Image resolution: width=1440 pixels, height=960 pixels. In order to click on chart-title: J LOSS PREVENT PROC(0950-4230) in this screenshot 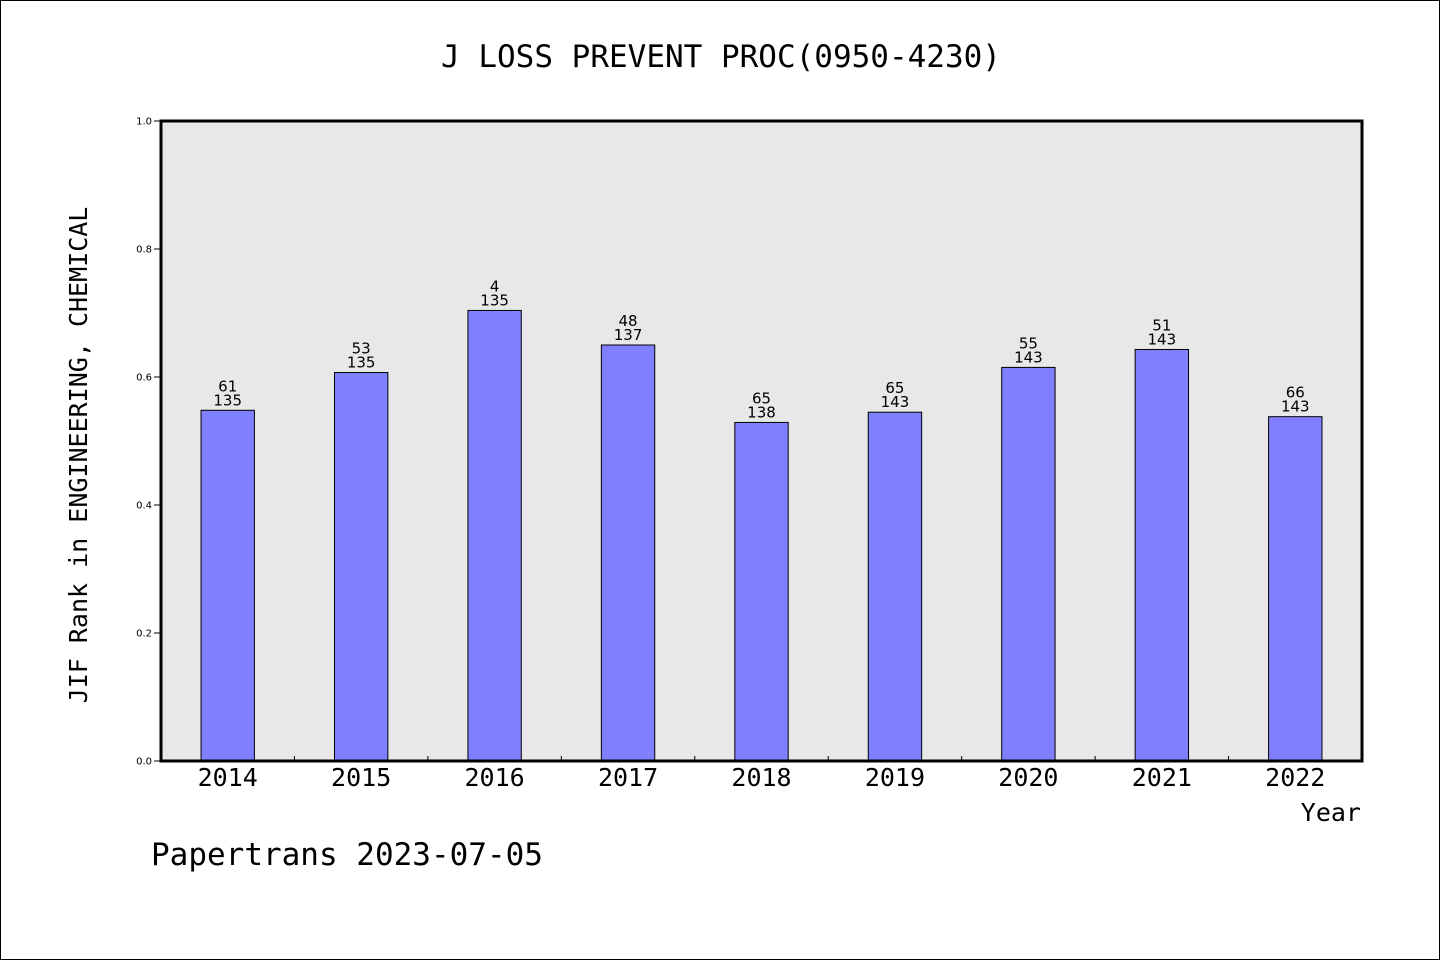, I will do `click(721, 57)`.